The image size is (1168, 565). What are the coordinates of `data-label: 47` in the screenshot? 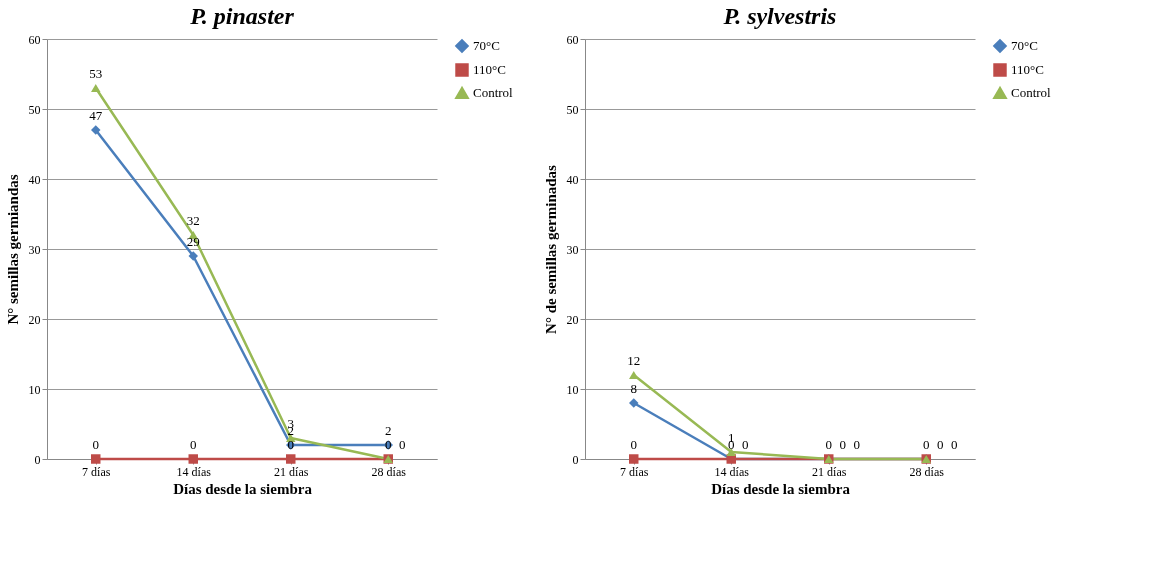 It's located at (96, 115).